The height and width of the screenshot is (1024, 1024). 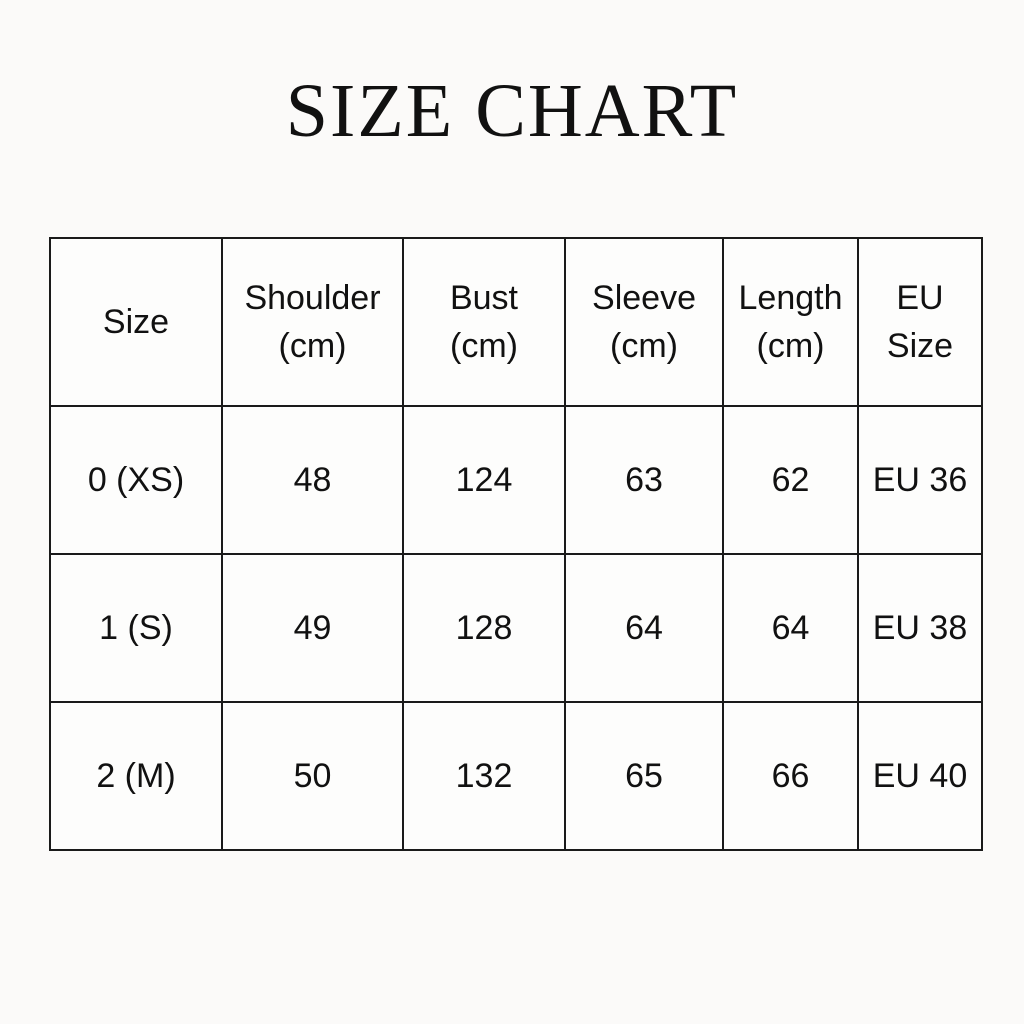 What do you see at coordinates (484, 322) in the screenshot?
I see `header-bust: Bust (cm)` at bounding box center [484, 322].